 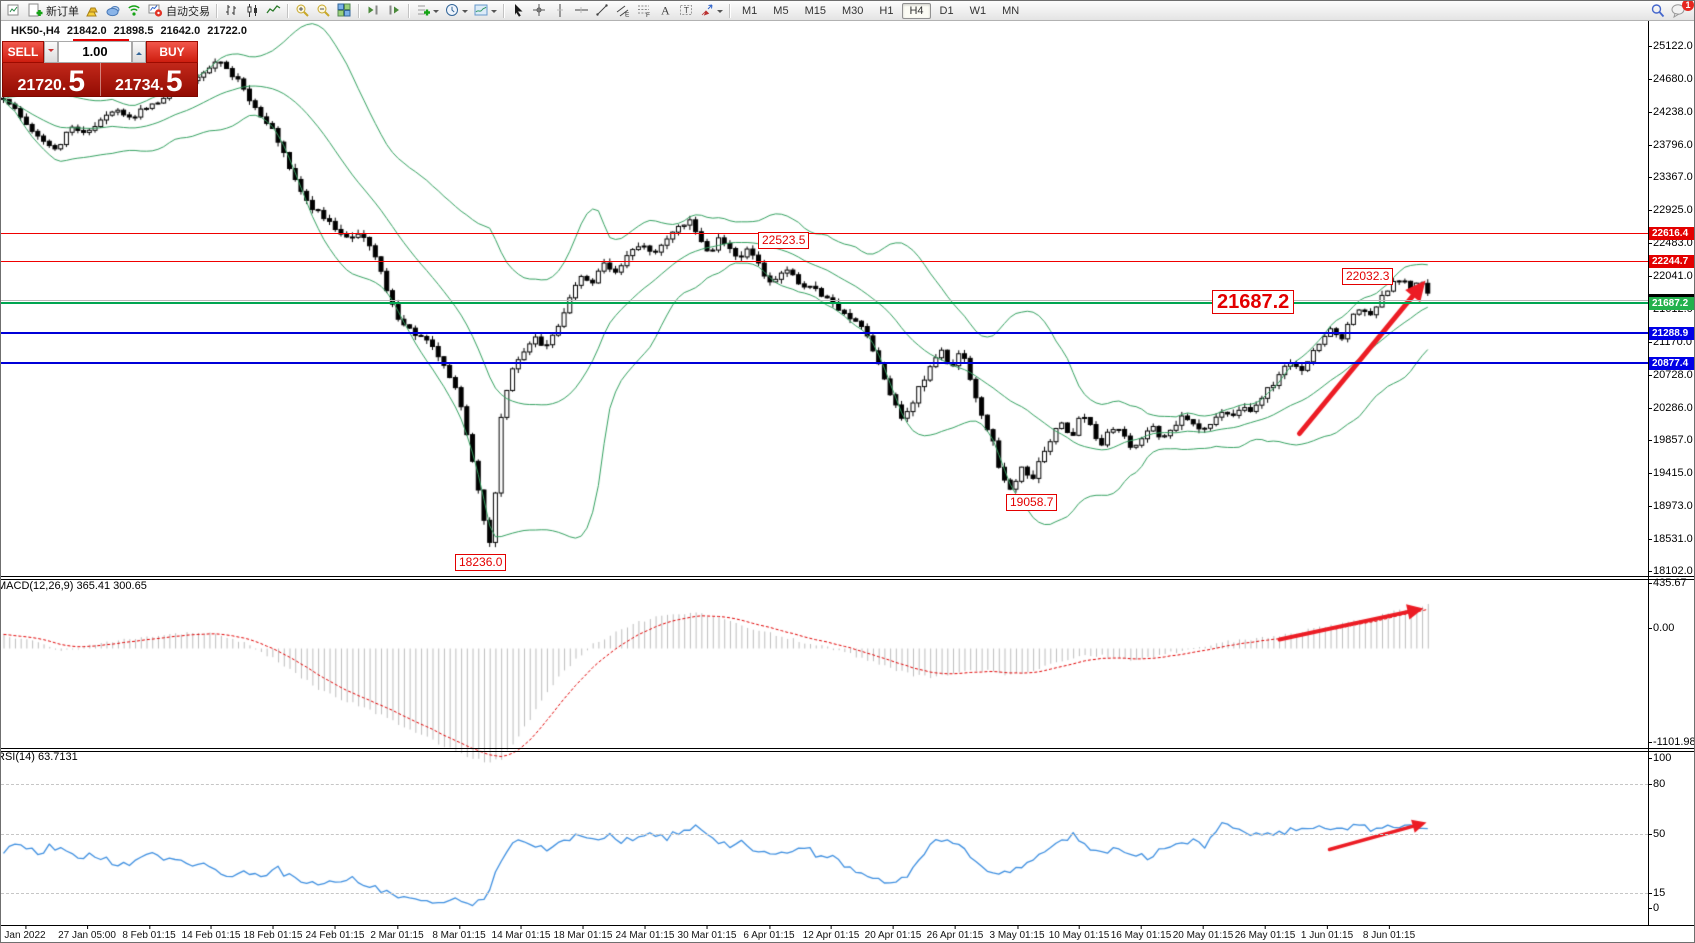 What do you see at coordinates (1671, 473) in the screenshot?
I see `price-tick-label: 19415.0` at bounding box center [1671, 473].